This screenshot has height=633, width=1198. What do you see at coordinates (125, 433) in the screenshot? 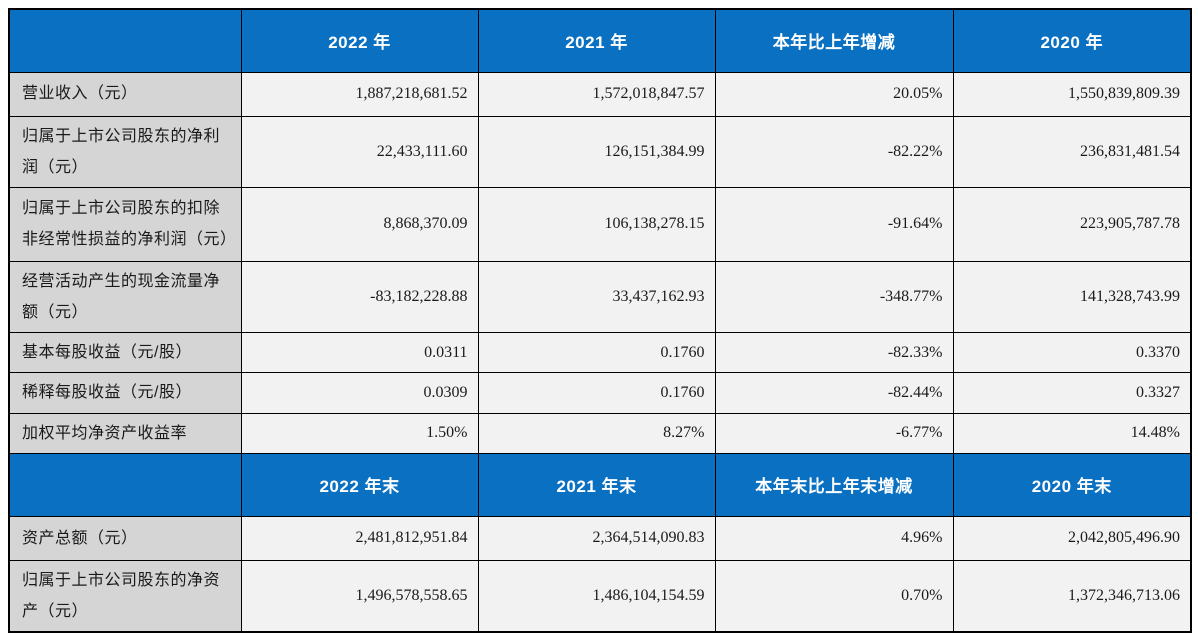
I see `row-label: 加权平均净资产收益率` at bounding box center [125, 433].